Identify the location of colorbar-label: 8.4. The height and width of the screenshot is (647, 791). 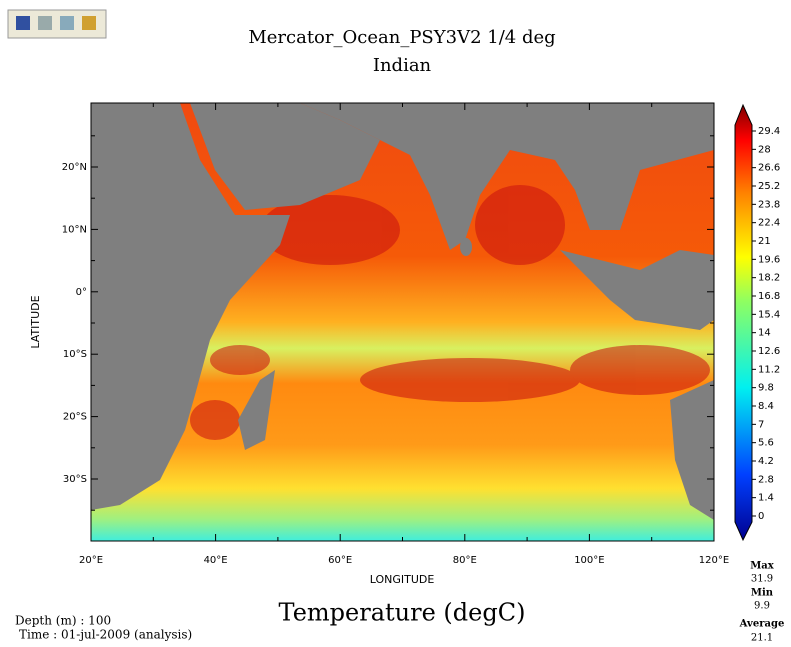
(766, 406).